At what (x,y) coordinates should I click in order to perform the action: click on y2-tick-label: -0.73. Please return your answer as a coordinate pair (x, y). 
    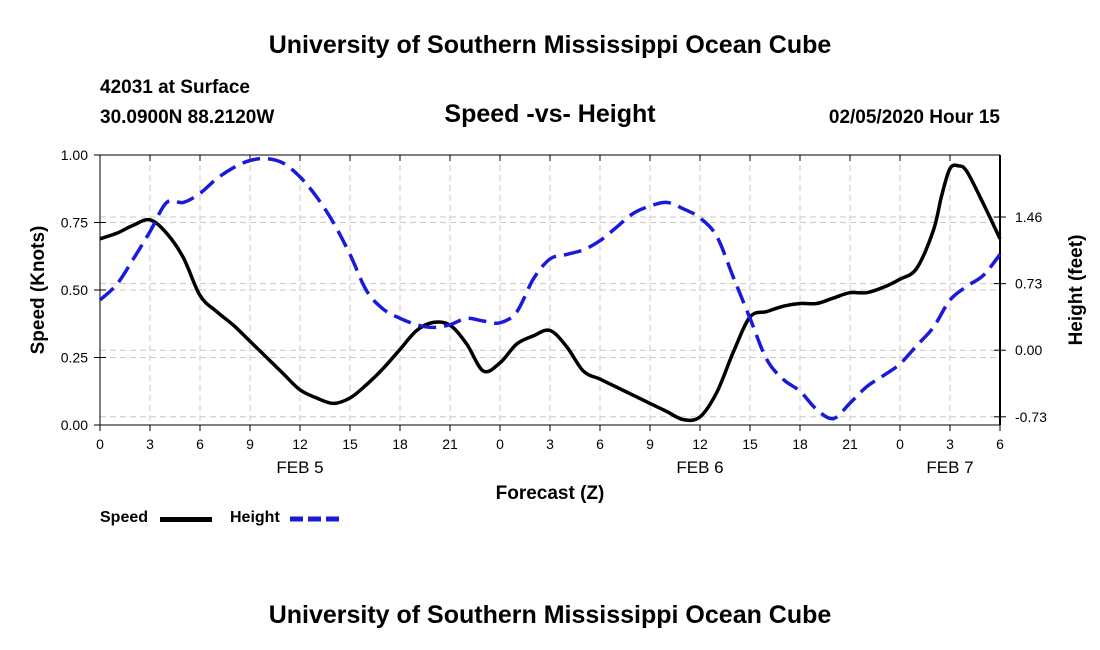
    Looking at the image, I should click on (1031, 417).